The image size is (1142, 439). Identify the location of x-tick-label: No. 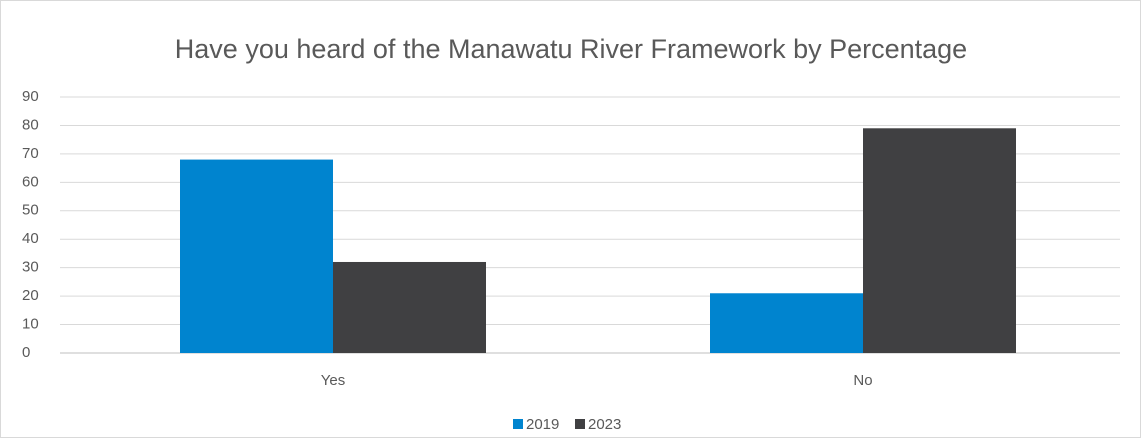
(862, 380).